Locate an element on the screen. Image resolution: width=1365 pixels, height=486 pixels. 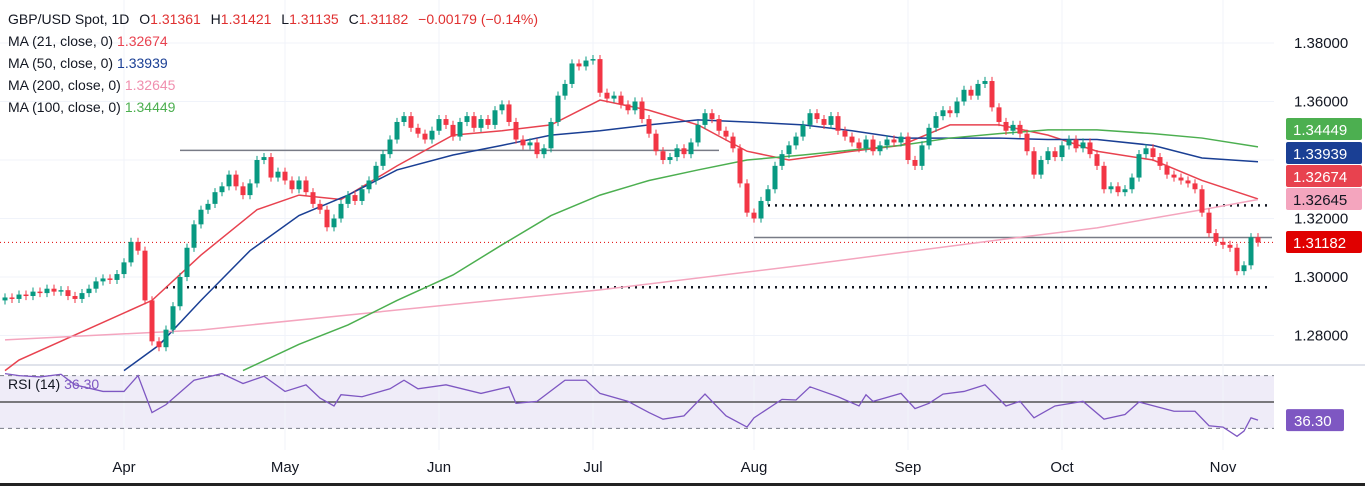
price-label-background is located at coordinates (1324, 242).